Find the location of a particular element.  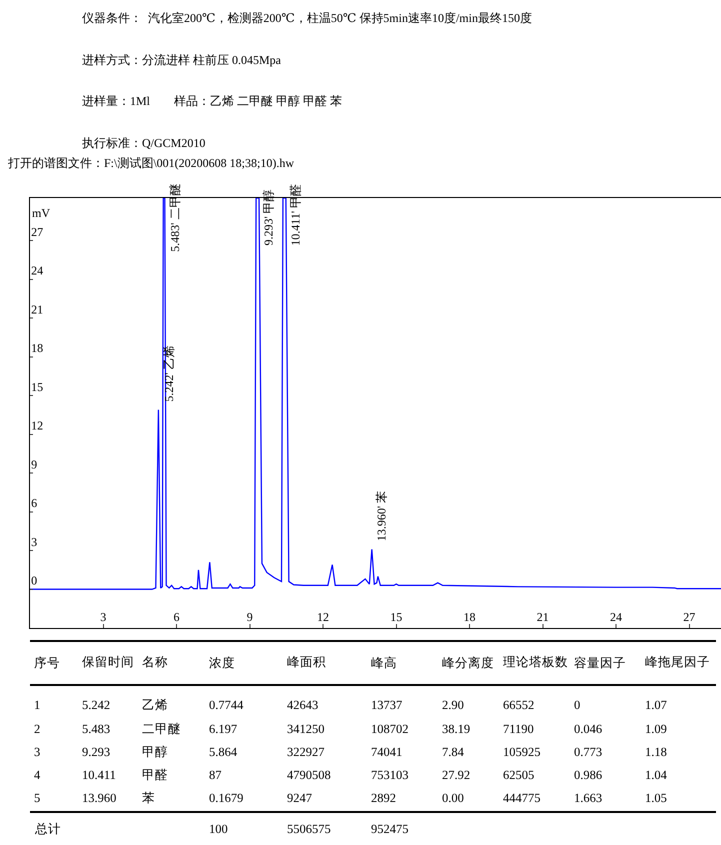

x-tick-label: 6 is located at coordinates (177, 617).